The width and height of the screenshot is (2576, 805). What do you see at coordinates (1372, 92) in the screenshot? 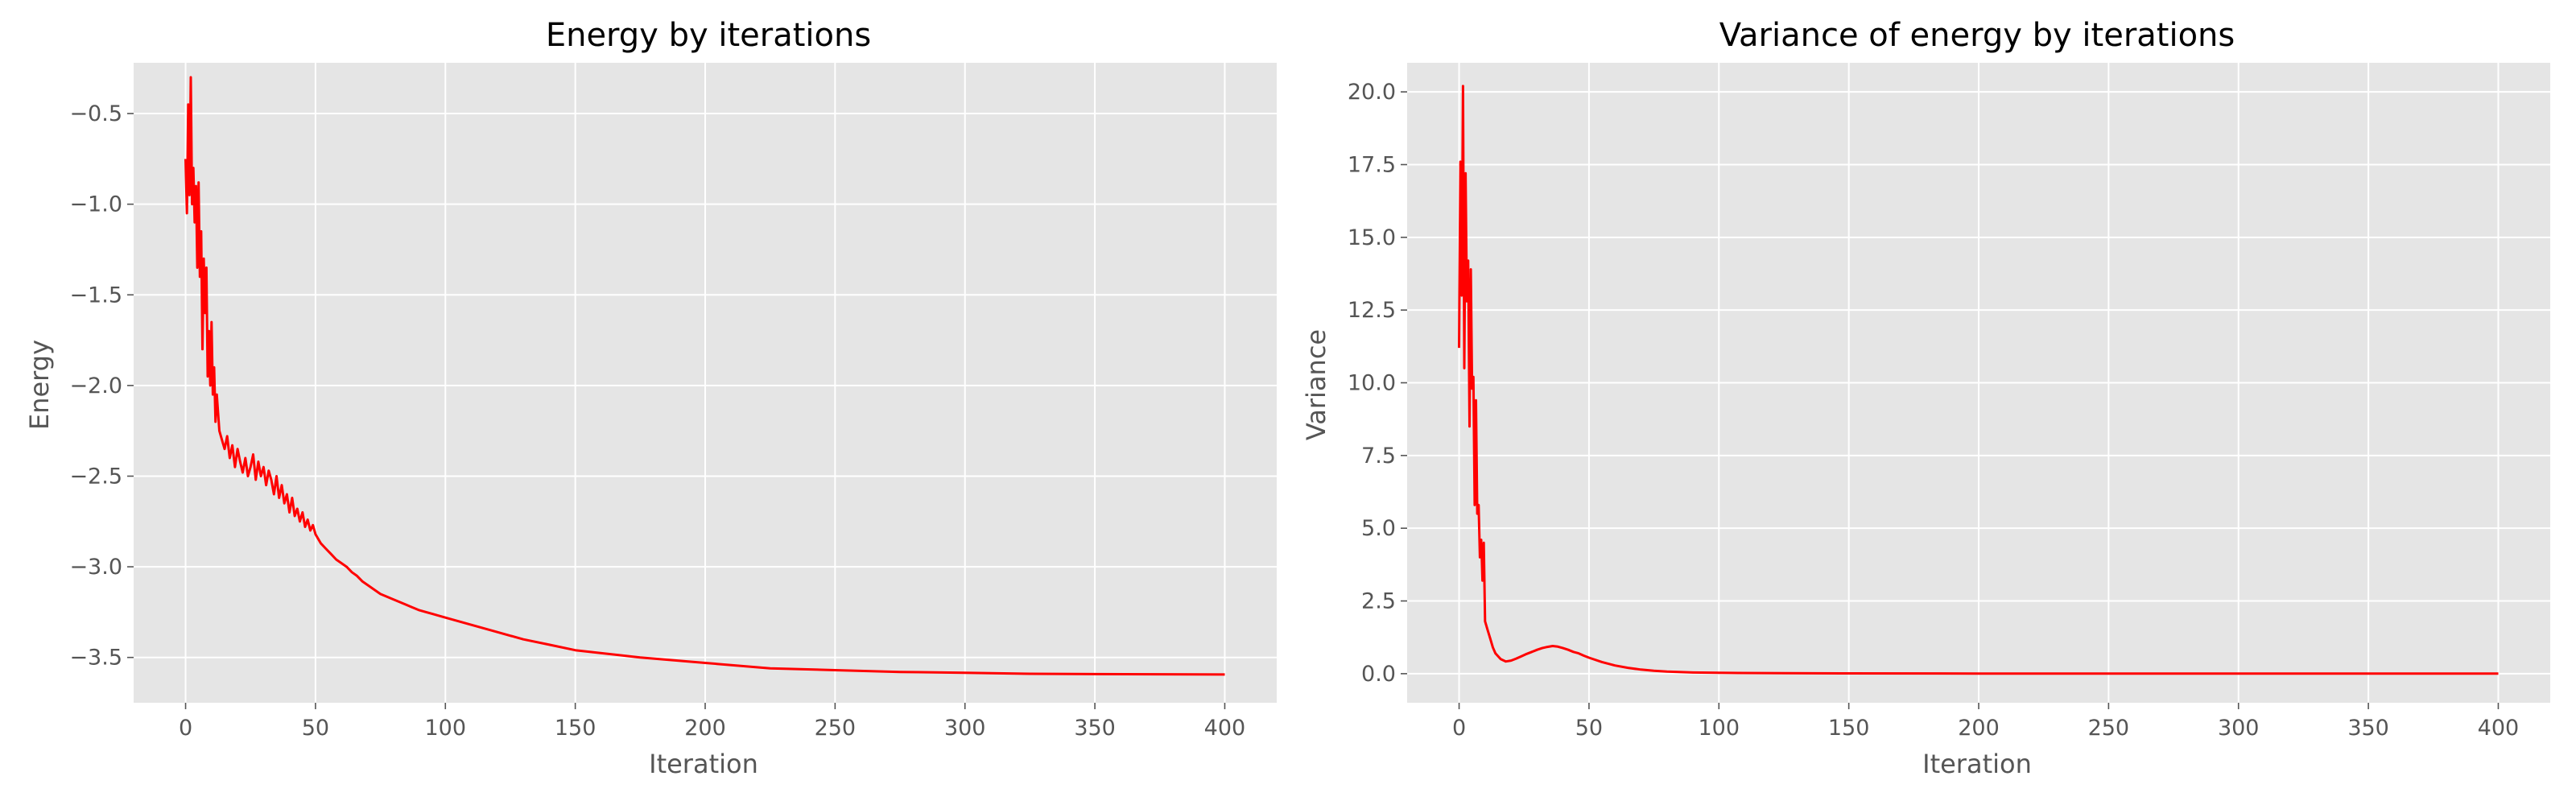
I see `variance-y-tick-label: 20.0` at bounding box center [1372, 92].